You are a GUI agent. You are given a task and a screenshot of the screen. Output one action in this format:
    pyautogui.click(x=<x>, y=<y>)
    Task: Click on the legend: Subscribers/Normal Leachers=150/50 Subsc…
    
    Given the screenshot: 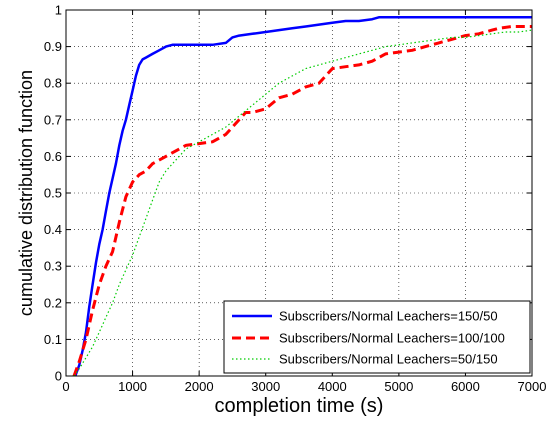 What is the action you would take?
    pyautogui.click(x=377, y=337)
    